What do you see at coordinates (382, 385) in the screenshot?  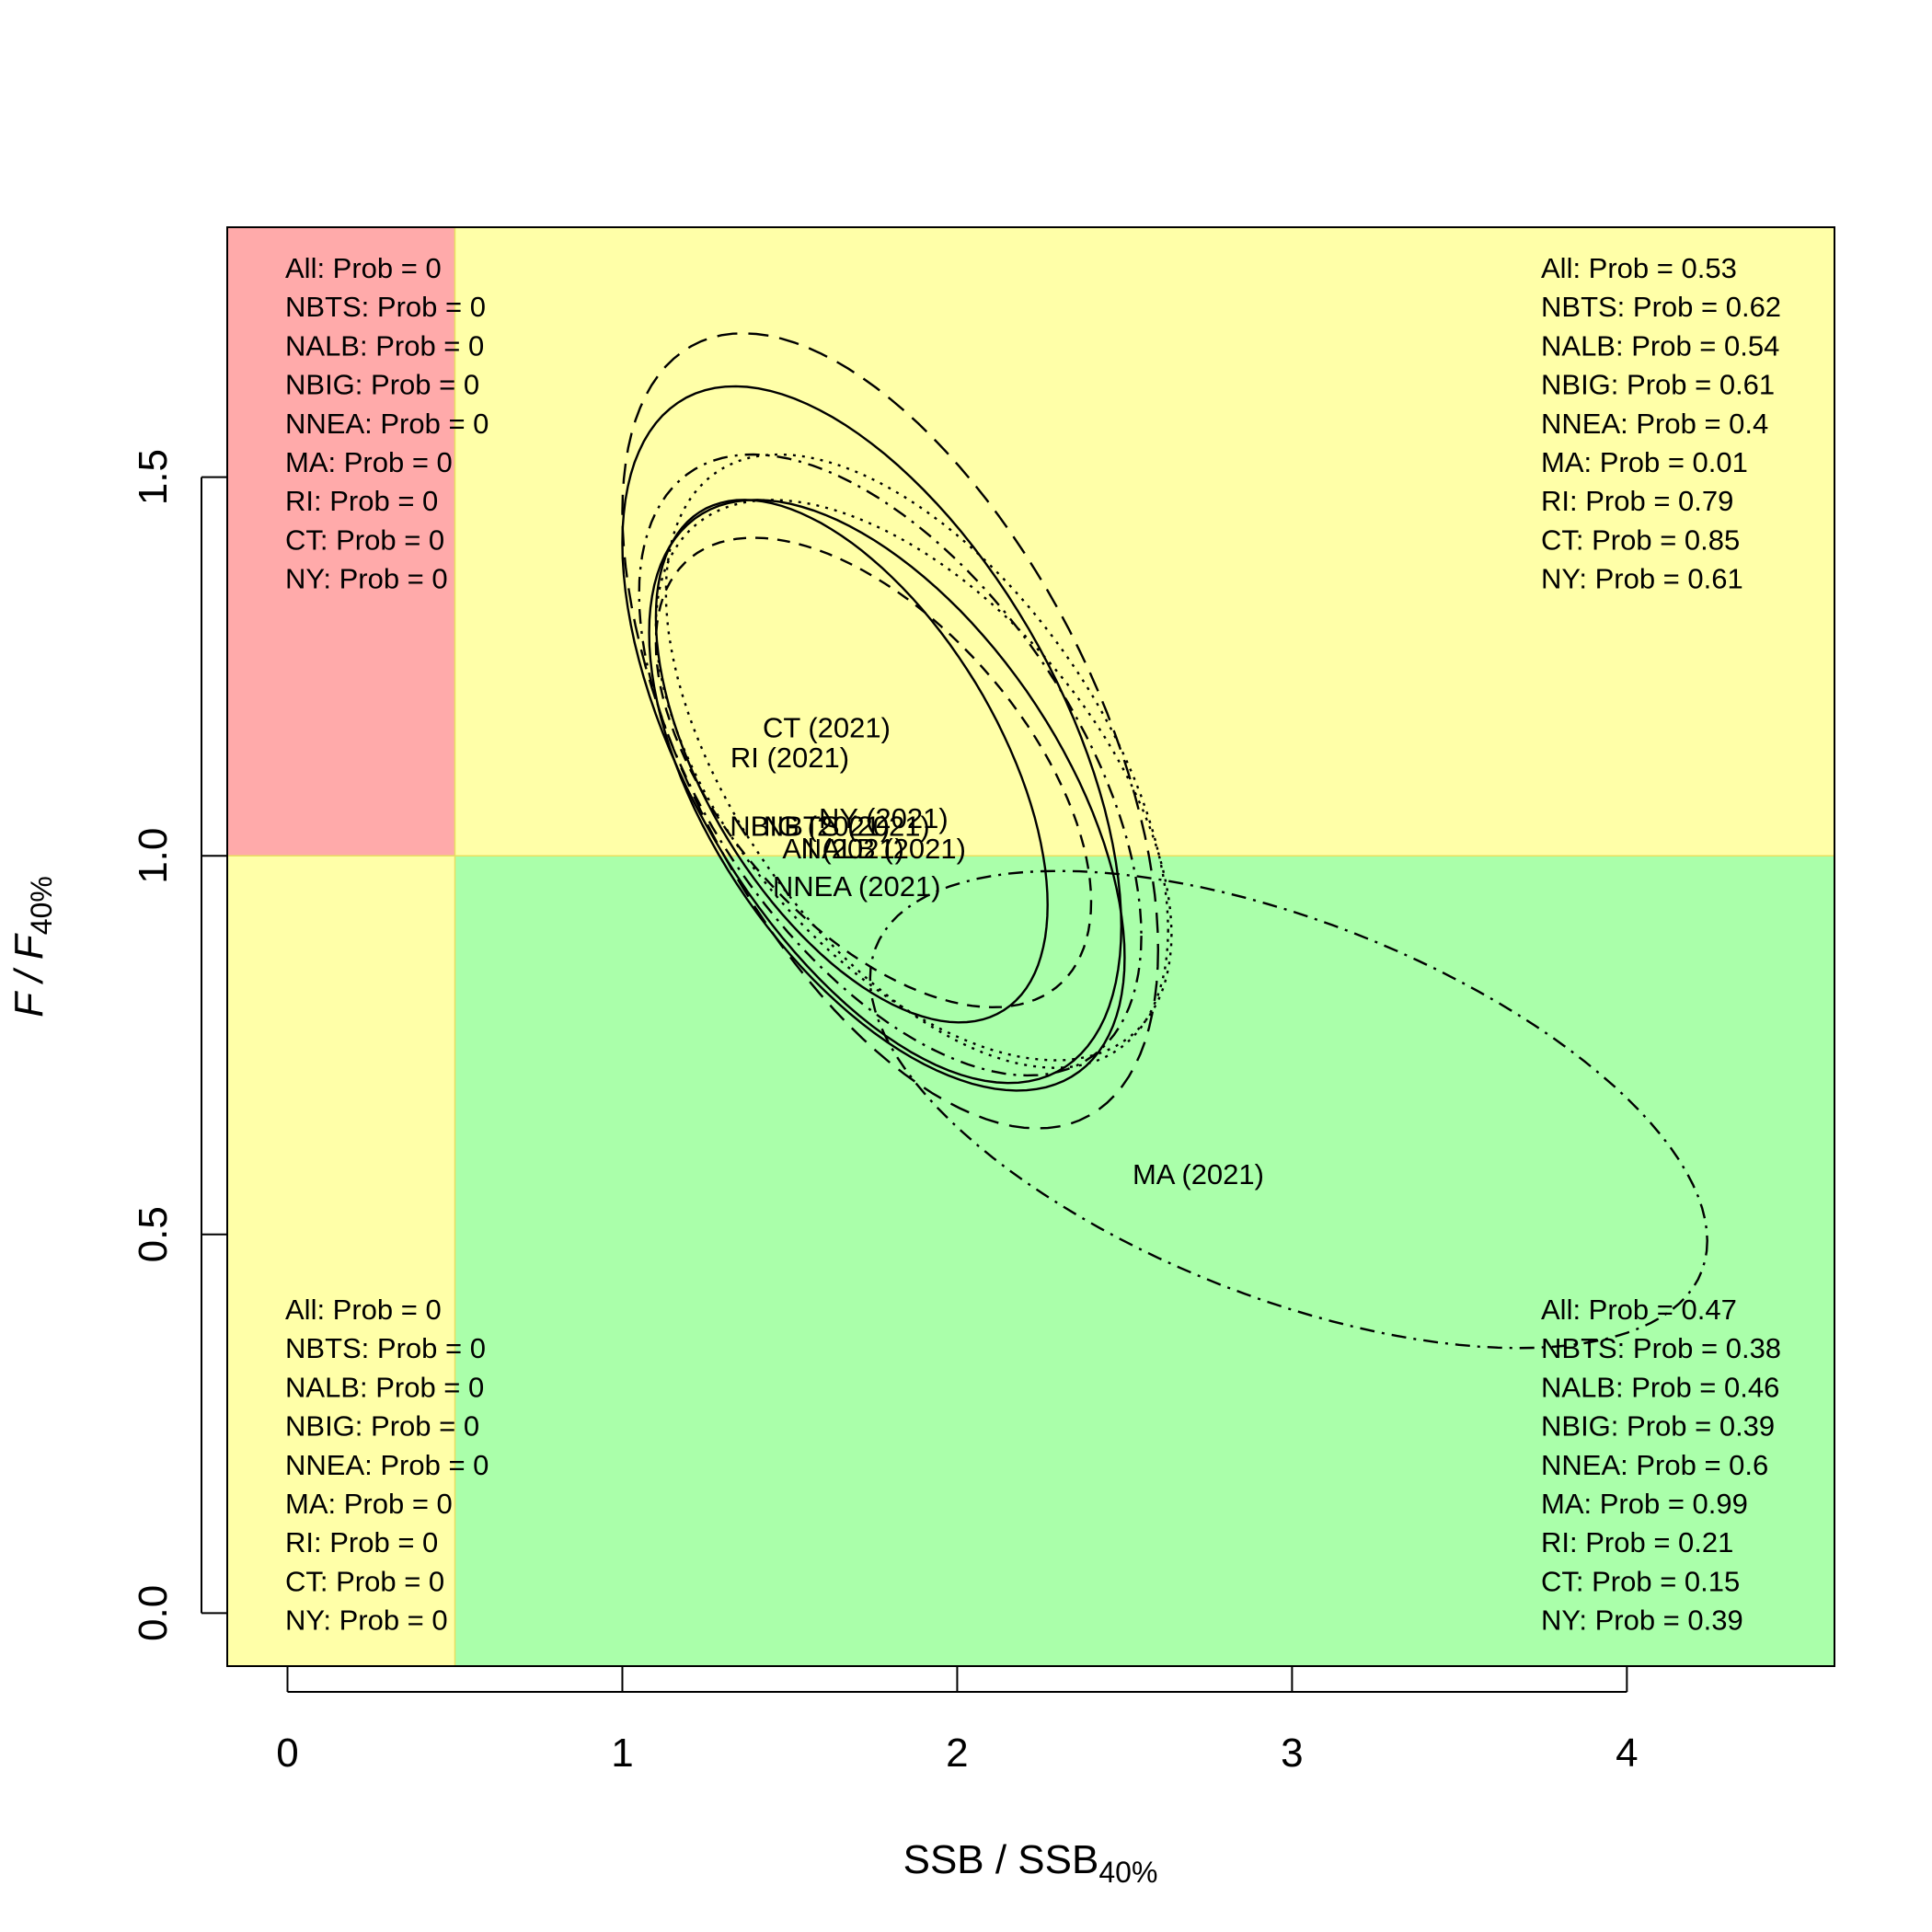 I see `prob-top-left-3: NBIG: Prob = 0` at bounding box center [382, 385].